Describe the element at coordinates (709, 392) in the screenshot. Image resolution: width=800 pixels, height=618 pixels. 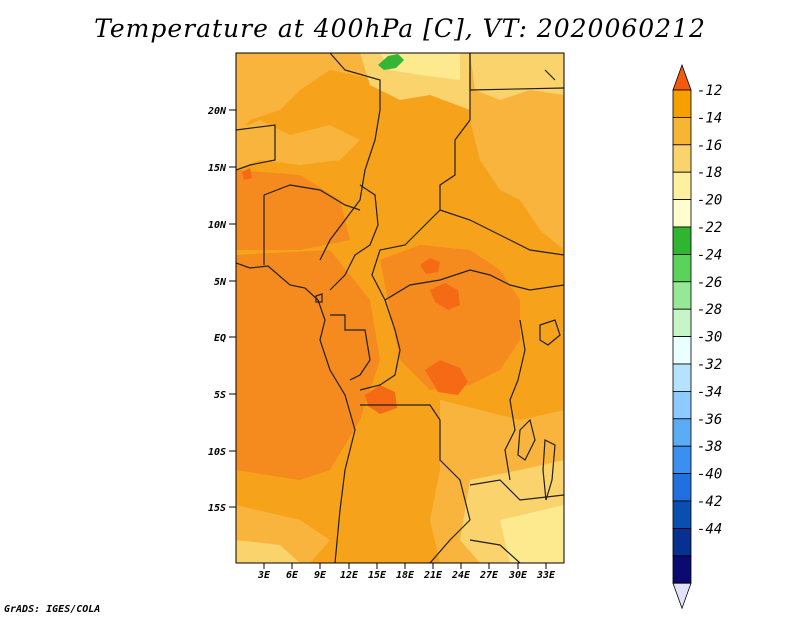
I see `colorbar-label: -34` at that location.